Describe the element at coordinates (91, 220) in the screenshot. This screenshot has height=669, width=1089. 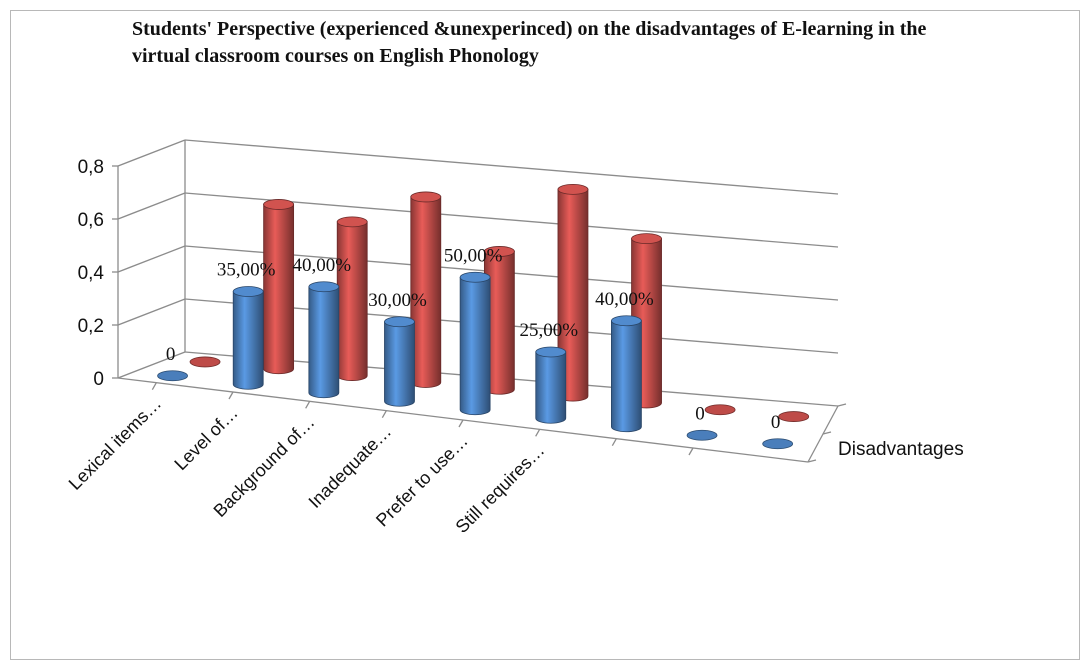
I see `y-tick-label: 0,6` at that location.